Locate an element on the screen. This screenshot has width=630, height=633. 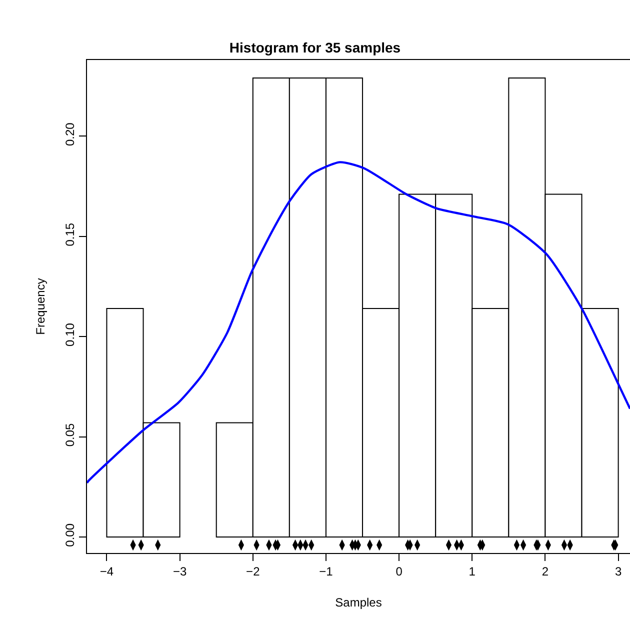
y-tick-label: 0.20 is located at coordinates (70, 134).